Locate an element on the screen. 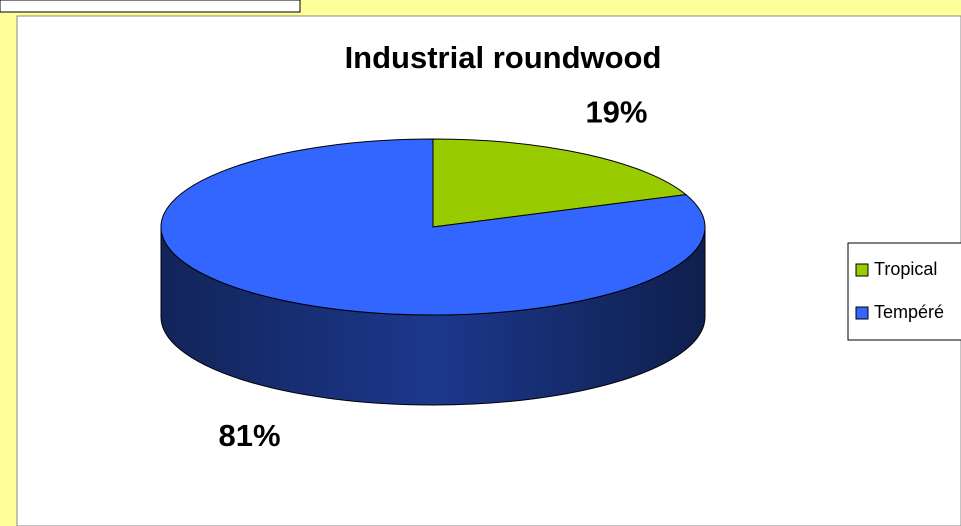  legend-label: Tropical is located at coordinates (905, 269).